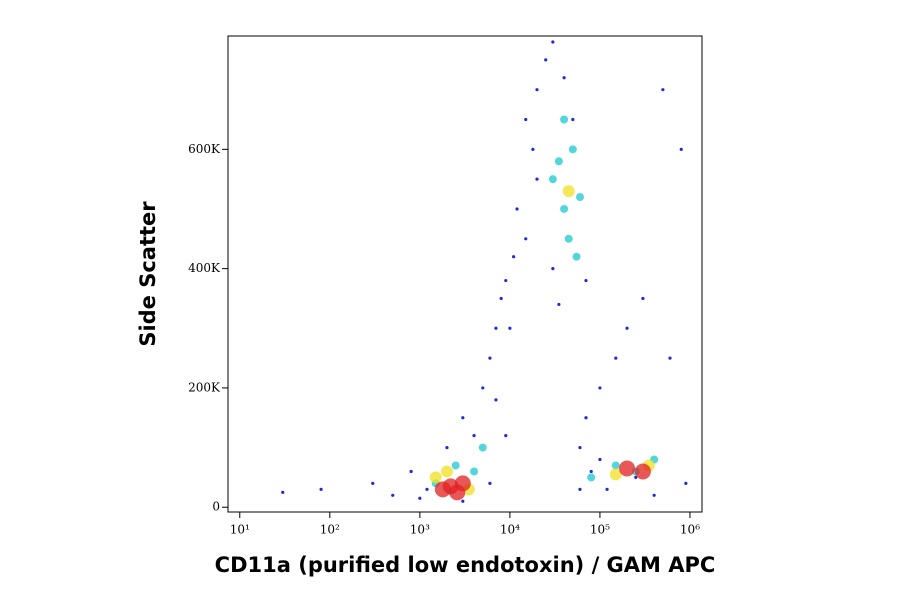 This screenshot has height=594, width=900. I want to click on x-tick-label: 10⁶, so click(690, 530).